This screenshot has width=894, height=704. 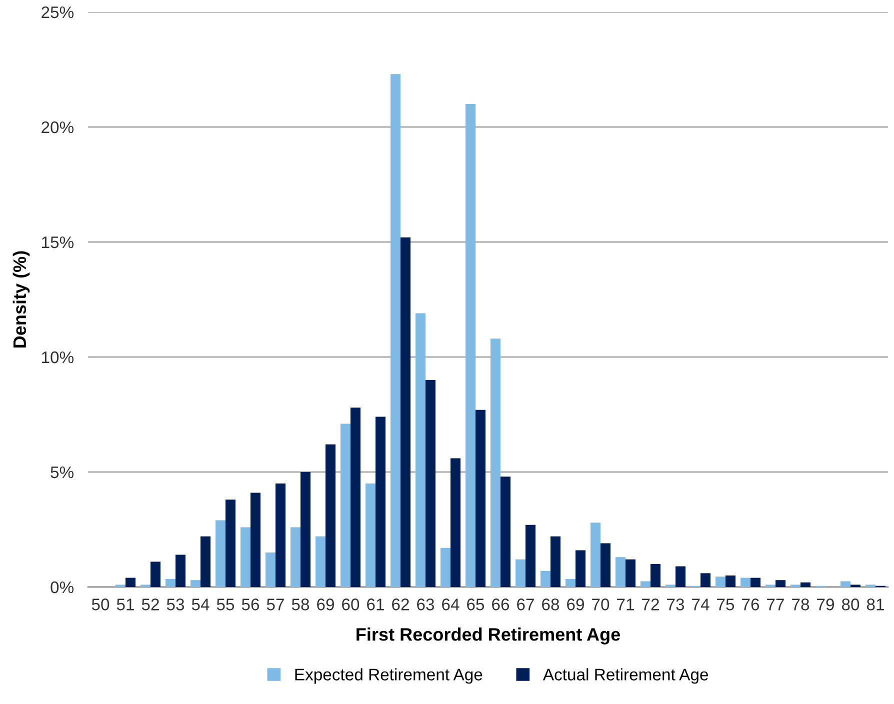 I want to click on x-tick-label: 53, so click(x=175, y=604).